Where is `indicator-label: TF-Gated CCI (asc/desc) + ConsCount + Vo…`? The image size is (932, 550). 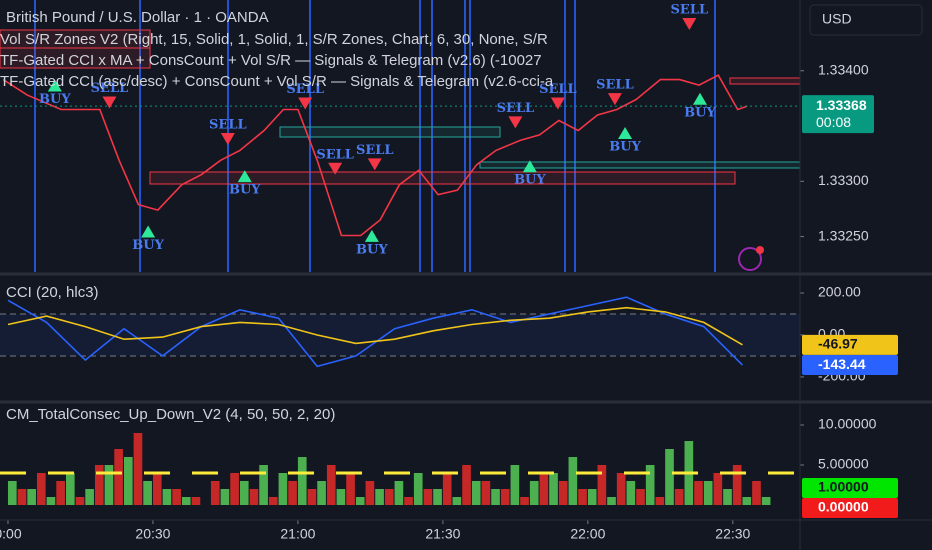
indicator-label: TF-Gated CCI (asc/desc) + ConsCount + Vo… is located at coordinates (277, 81).